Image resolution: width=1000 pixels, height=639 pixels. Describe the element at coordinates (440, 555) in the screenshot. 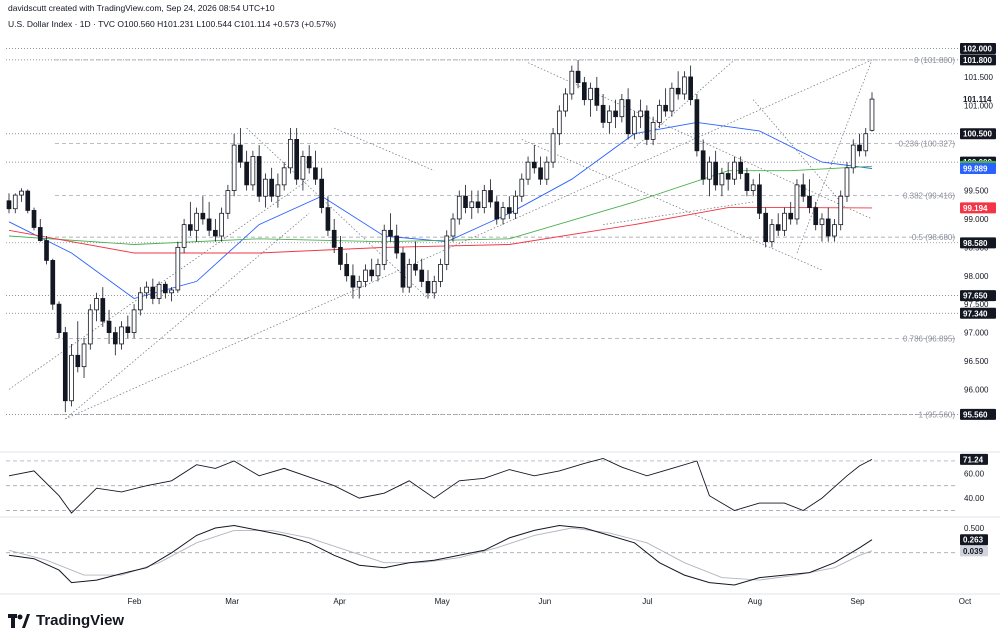

I see `macd-line` at that location.